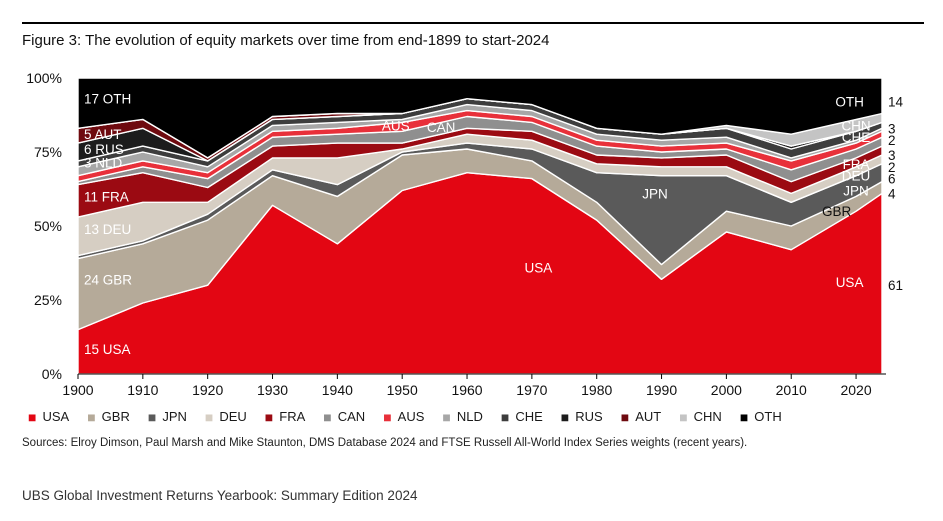  What do you see at coordinates (480, 118) in the screenshot?
I see `area-oth` at bounding box center [480, 118].